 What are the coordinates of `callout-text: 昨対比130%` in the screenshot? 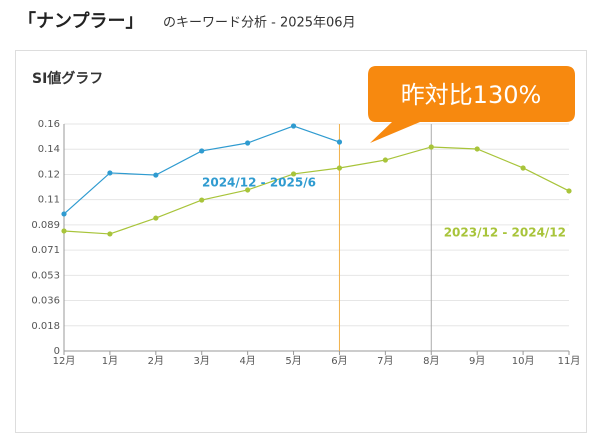 It's located at (471, 95).